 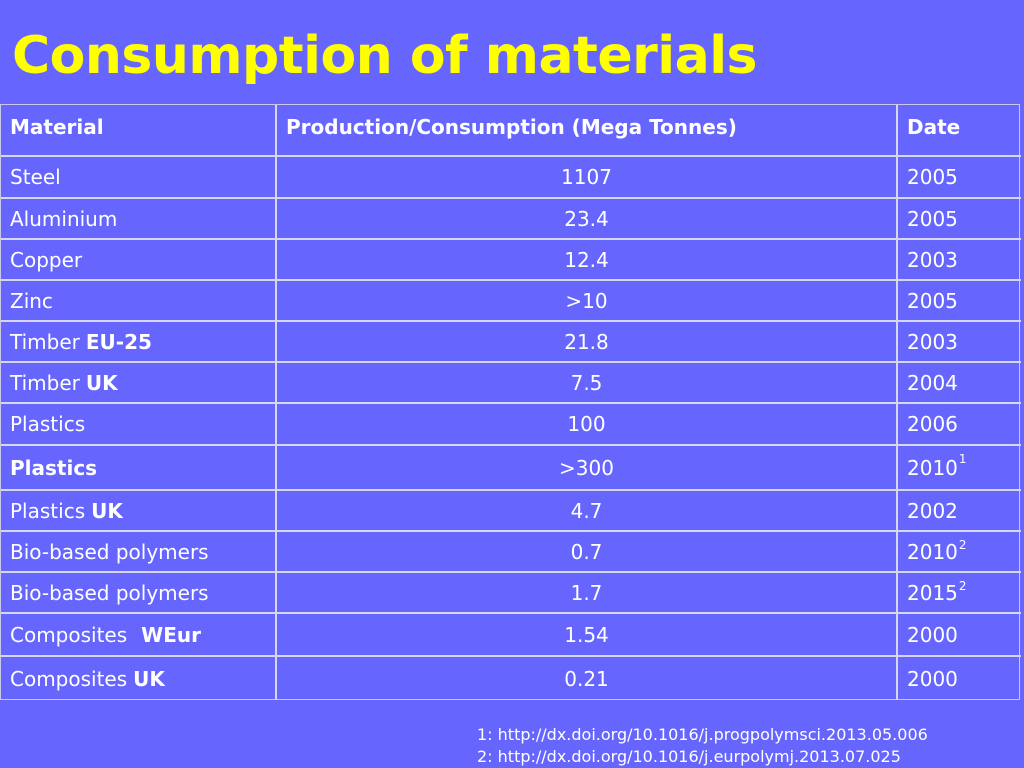 I want to click on production-value: 12.4, so click(x=587, y=260).